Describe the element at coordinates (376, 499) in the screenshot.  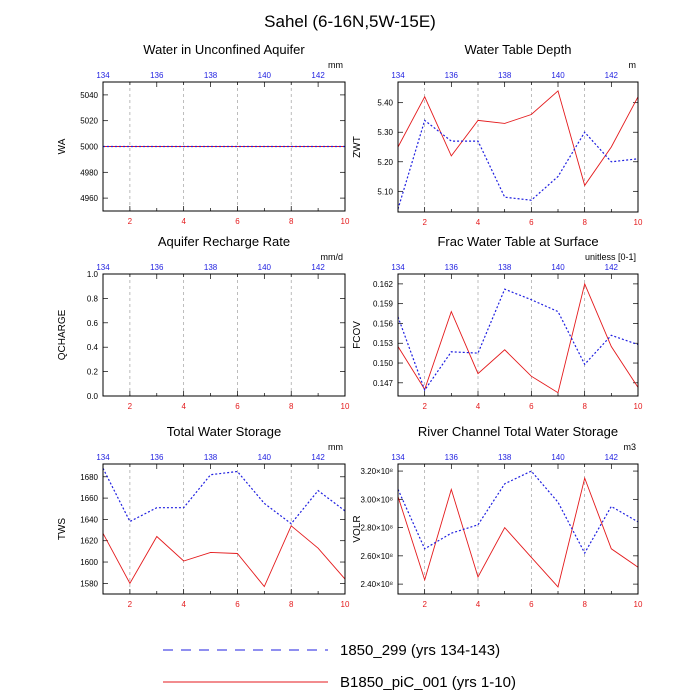
I see `y-tick-label: 3.00×10⁸` at that location.